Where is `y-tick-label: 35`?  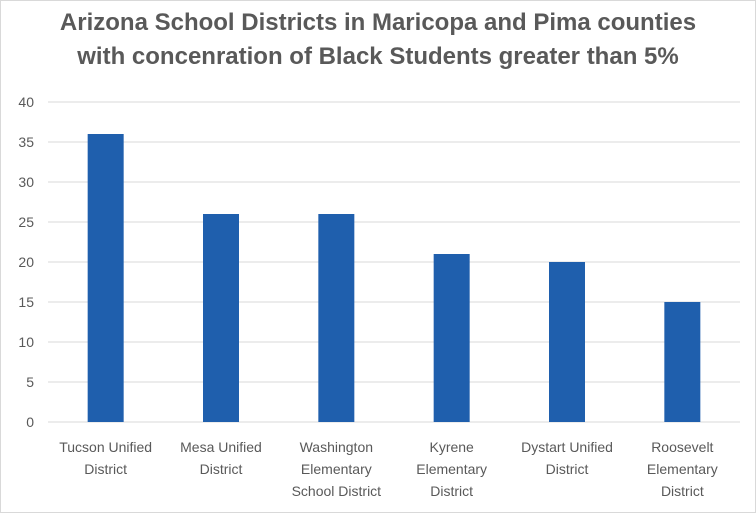 y-tick-label: 35 is located at coordinates (26, 142).